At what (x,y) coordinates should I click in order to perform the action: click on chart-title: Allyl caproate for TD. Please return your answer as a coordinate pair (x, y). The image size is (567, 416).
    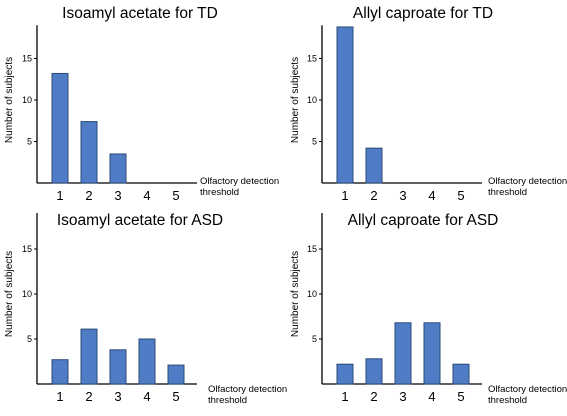
    Looking at the image, I should click on (423, 13).